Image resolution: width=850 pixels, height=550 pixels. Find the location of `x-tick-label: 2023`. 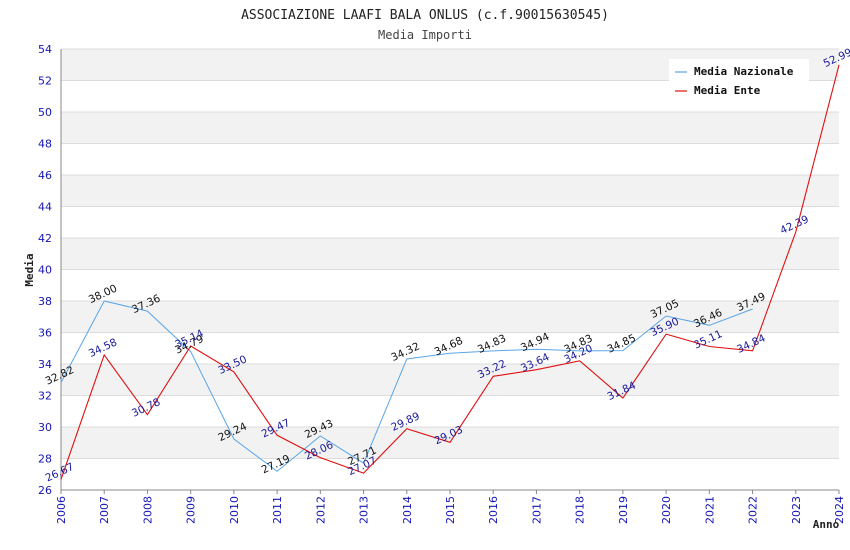

x-tick-label: 2023 is located at coordinates (796, 510).